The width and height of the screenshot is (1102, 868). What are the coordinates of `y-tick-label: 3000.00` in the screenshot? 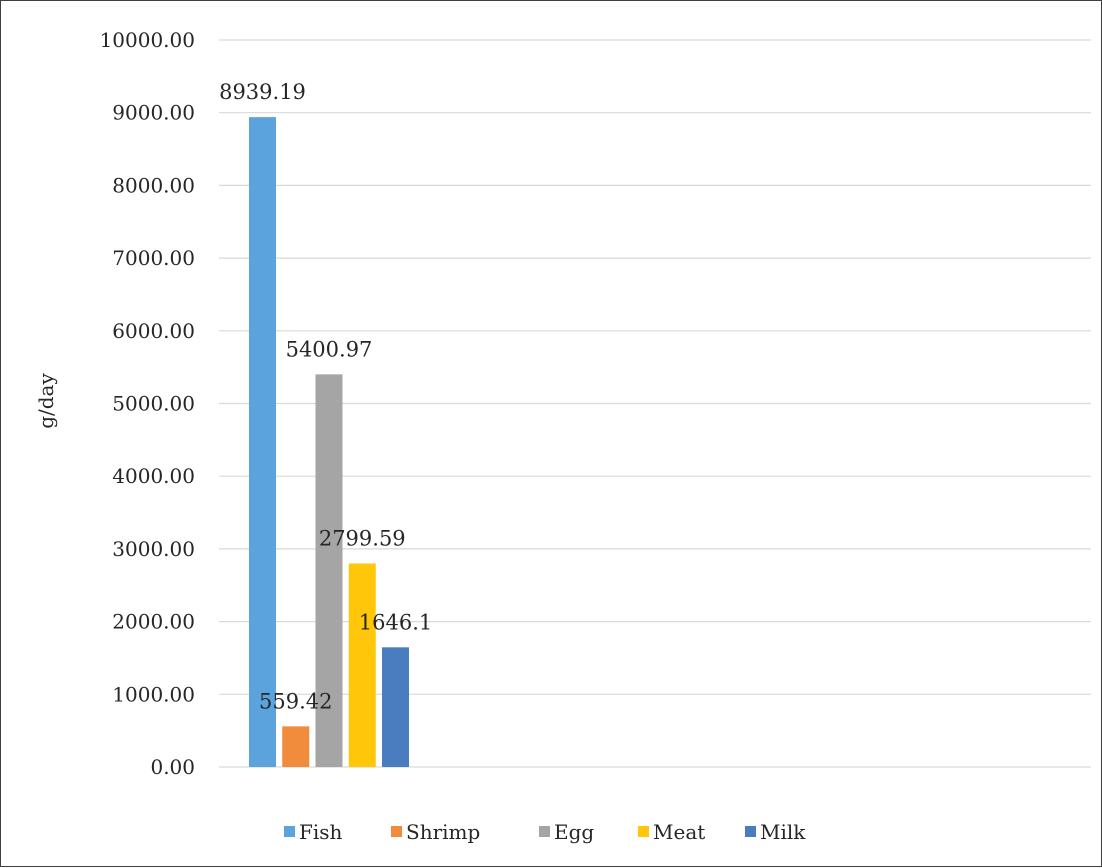 It's located at (153, 549).